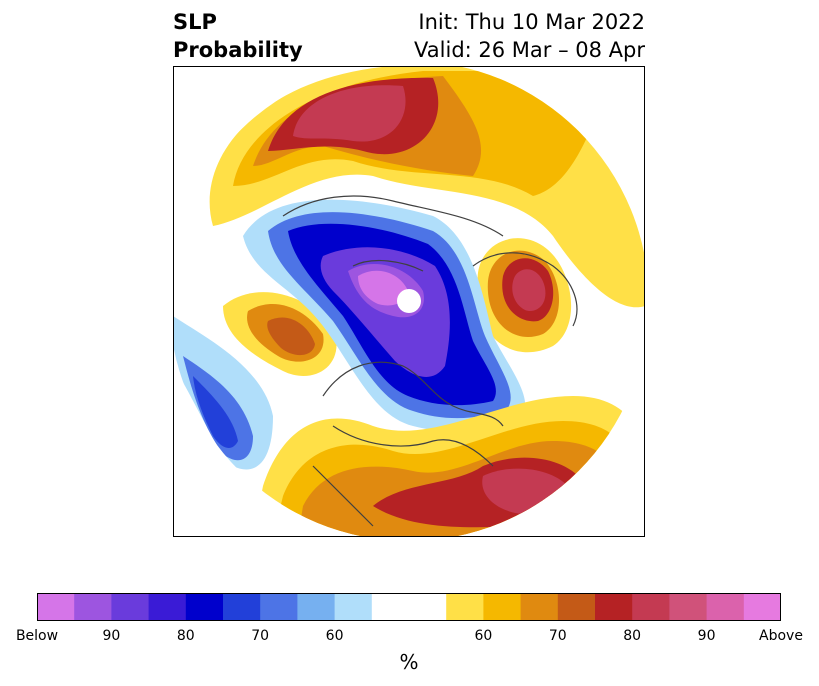  I want to click on colorbar, so click(409, 607).